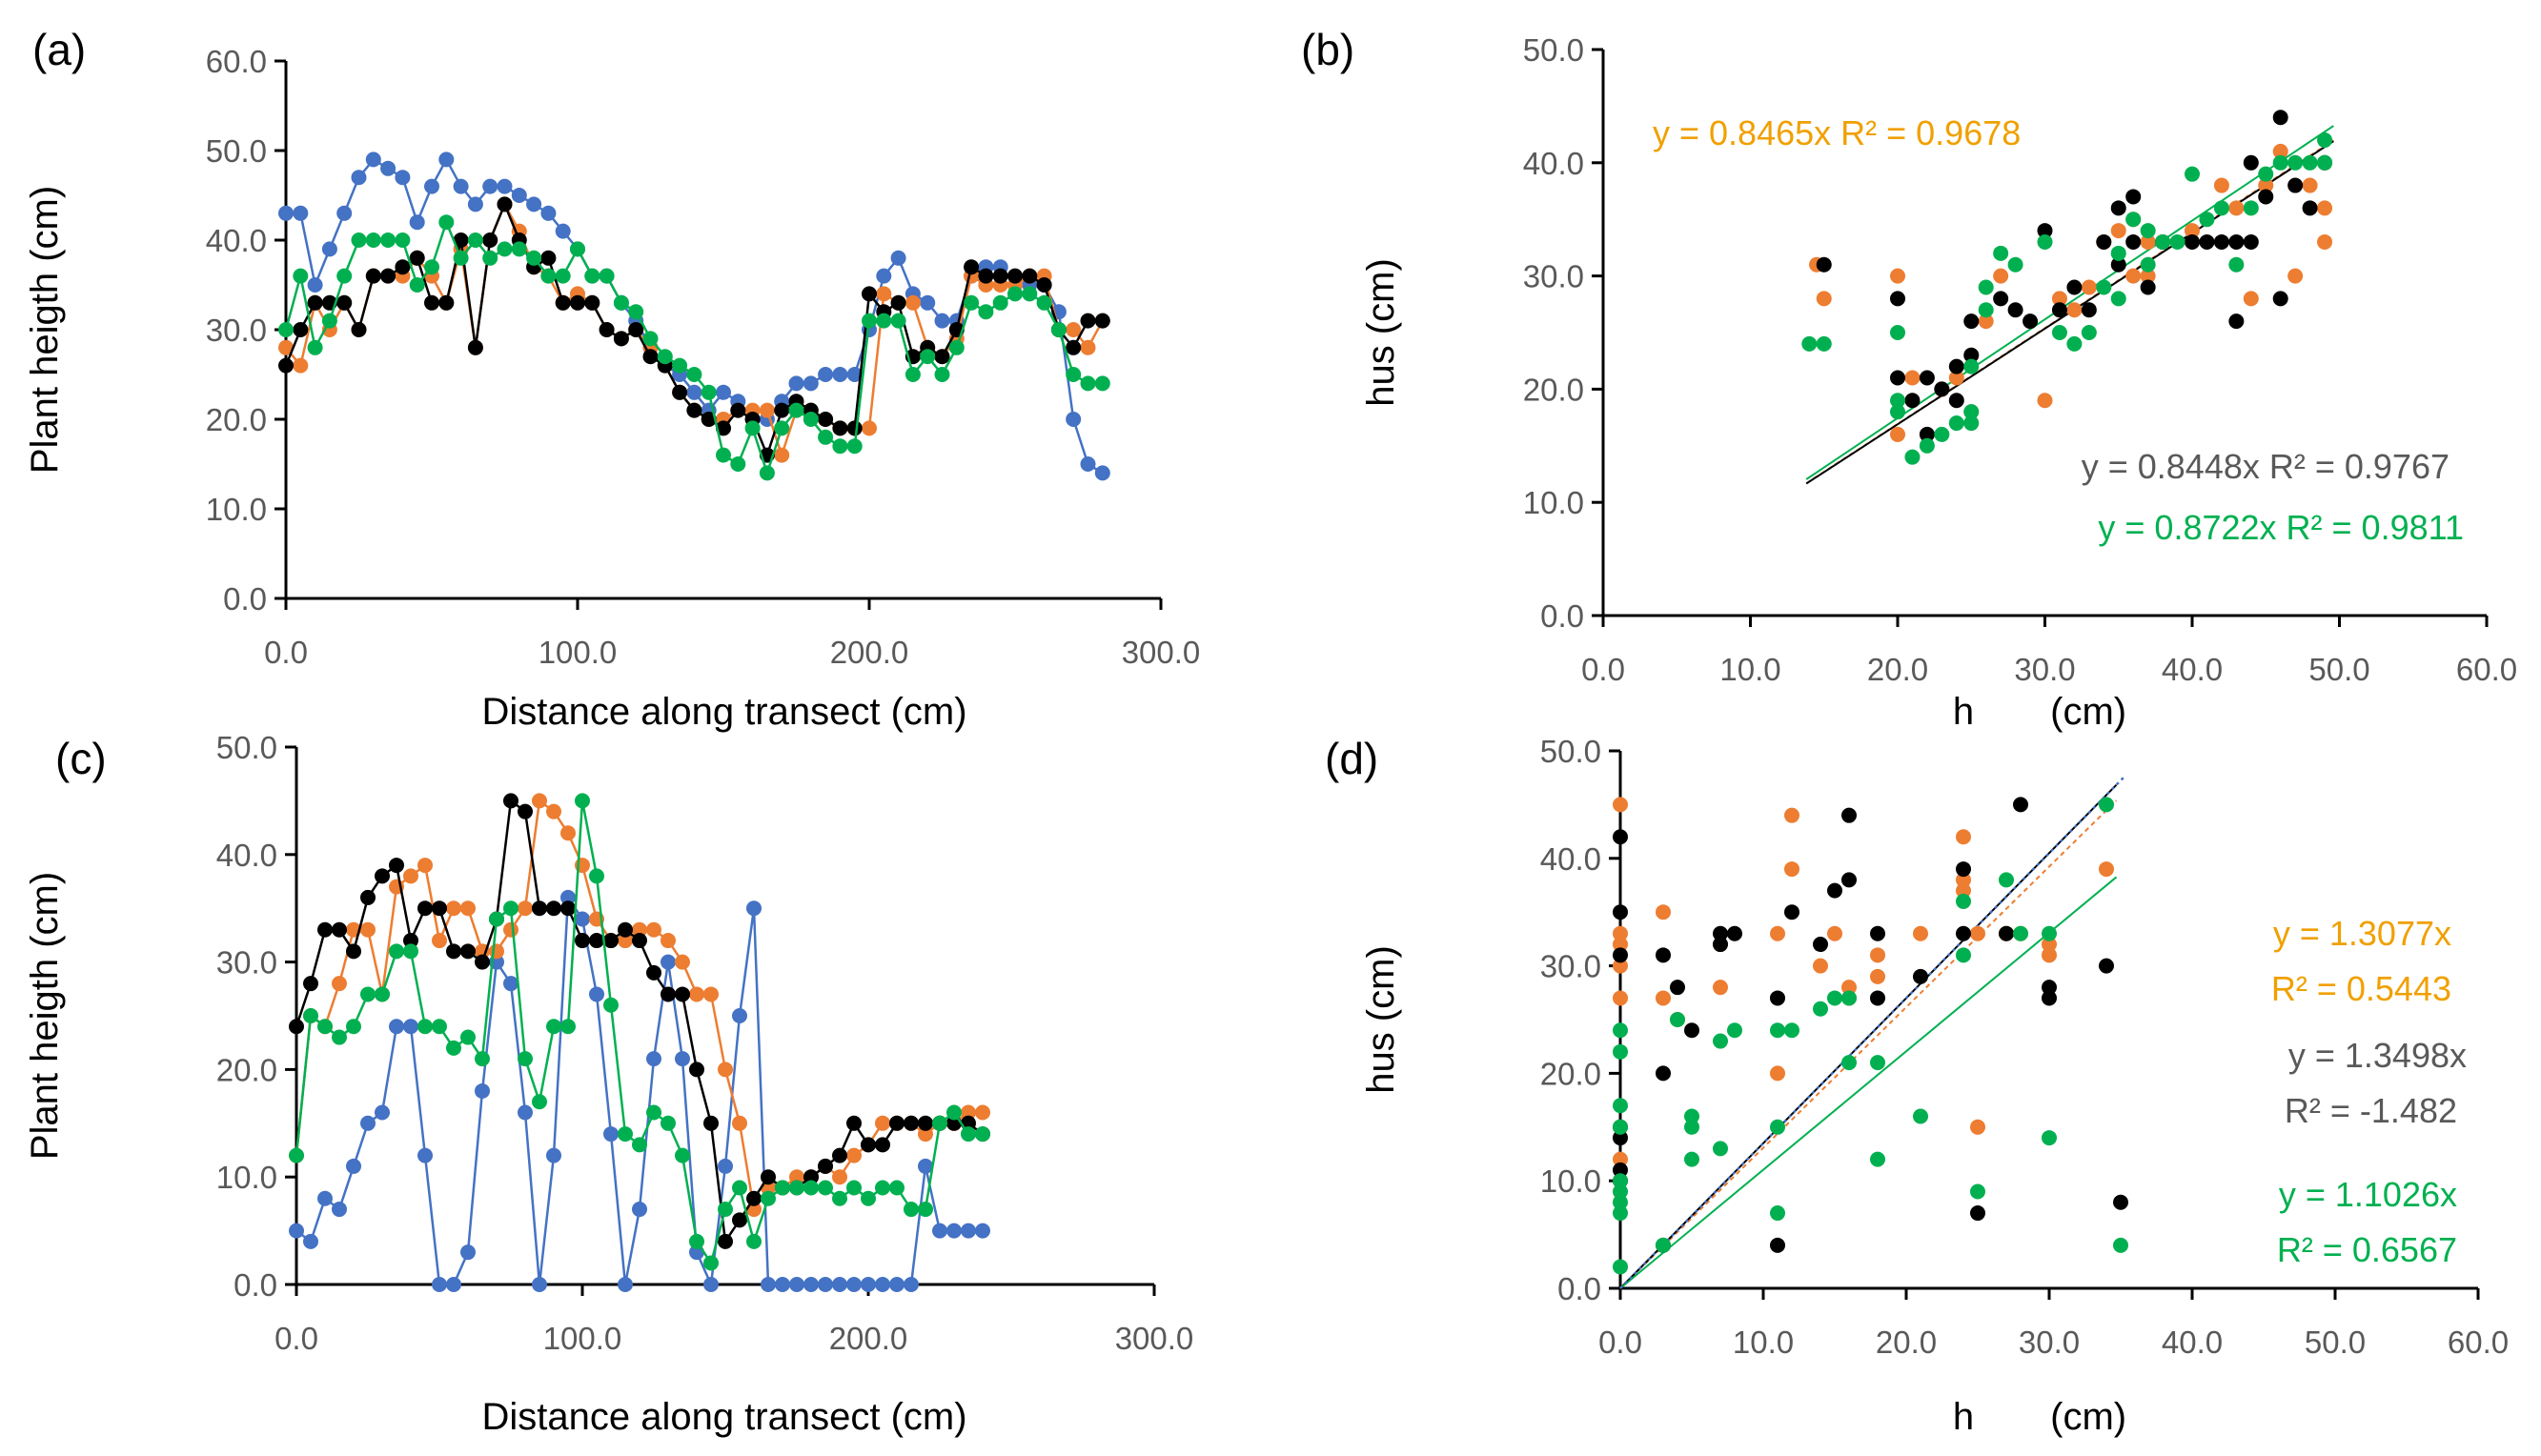 The width and height of the screenshot is (2541, 1456). I want to click on x-tick-label: 60.0, so click(2486, 669).